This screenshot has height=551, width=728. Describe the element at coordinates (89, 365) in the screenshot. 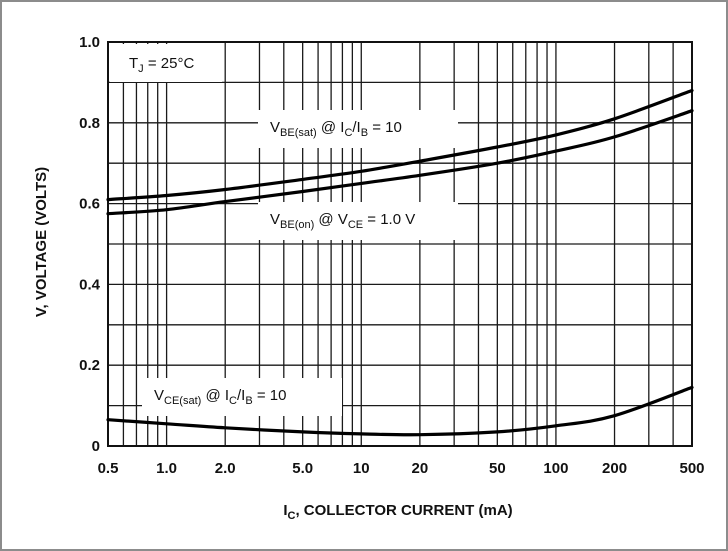

I see `y-tick-label: 0.2` at that location.